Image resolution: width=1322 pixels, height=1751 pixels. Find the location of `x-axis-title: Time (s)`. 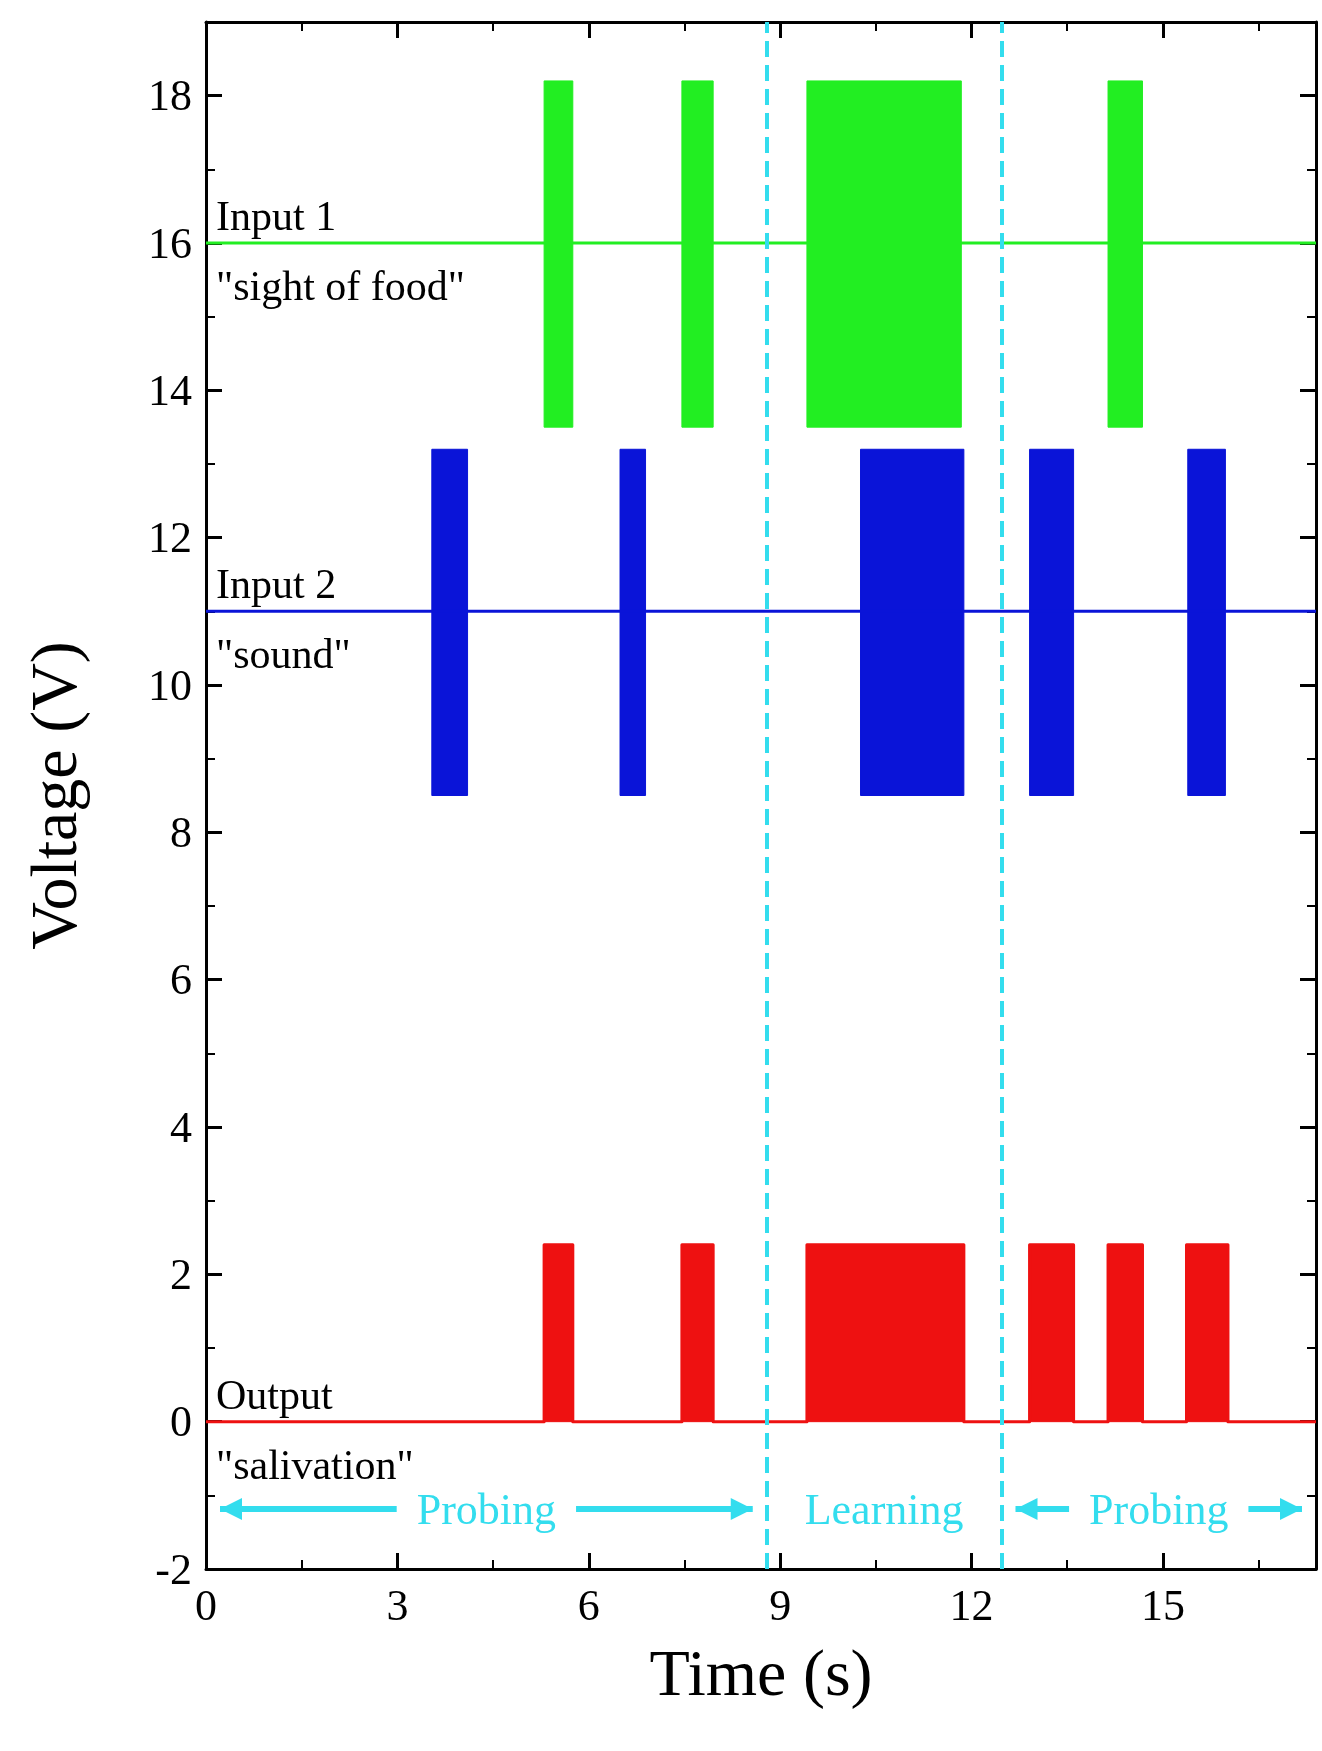

x-axis-title: Time (s) is located at coordinates (761, 1672).